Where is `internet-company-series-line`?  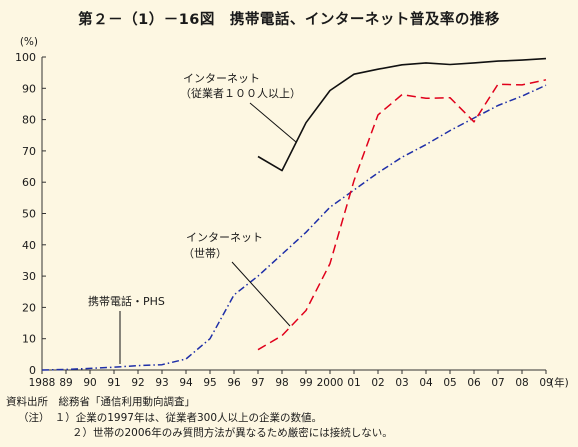 internet-company-series-line is located at coordinates (402, 114).